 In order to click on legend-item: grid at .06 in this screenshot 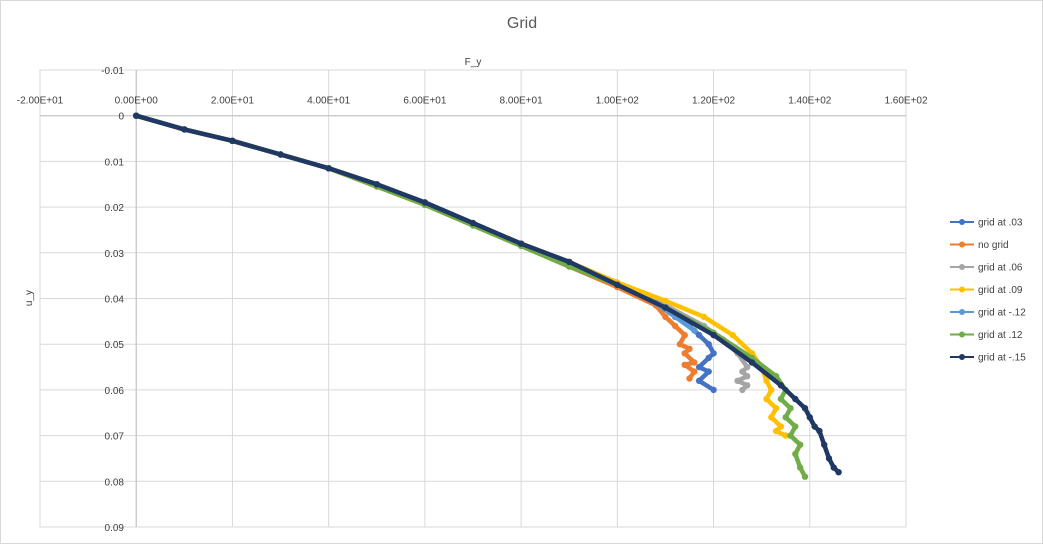, I will do `click(986, 268)`.